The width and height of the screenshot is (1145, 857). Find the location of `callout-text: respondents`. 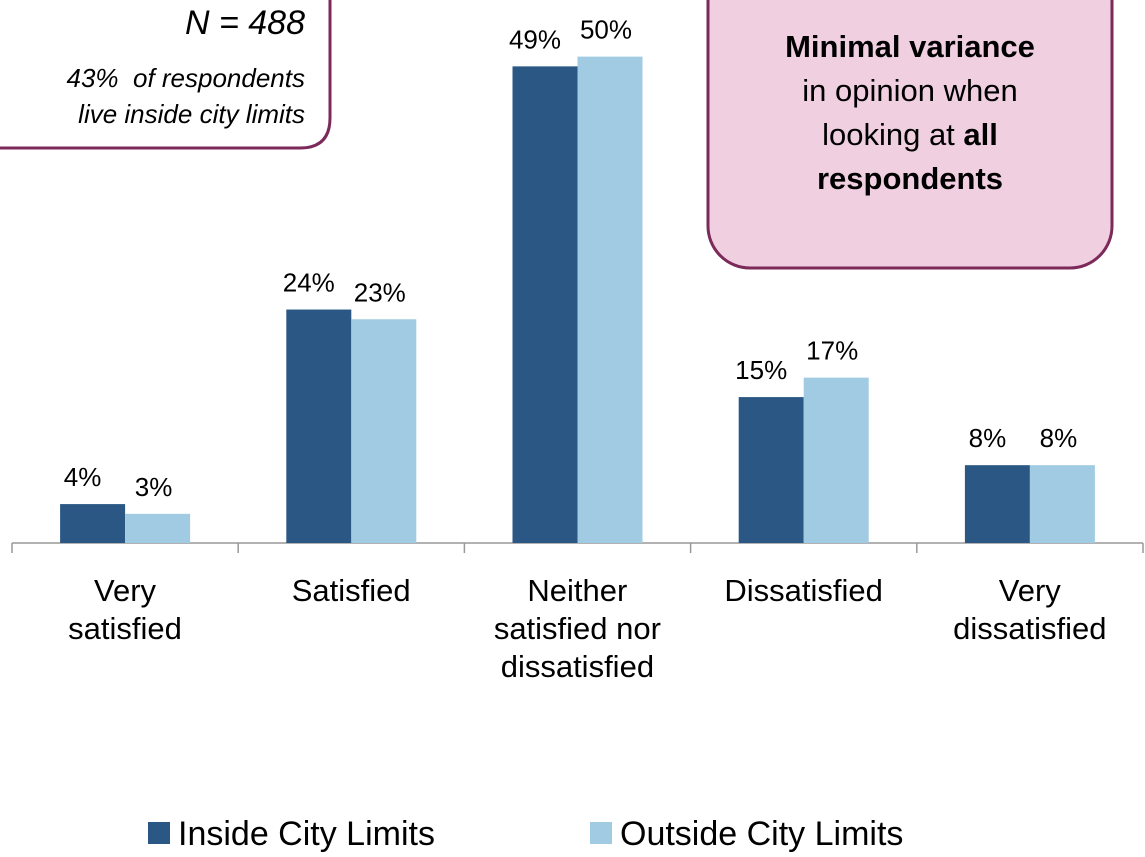

callout-text: respondents is located at coordinates (910, 178).